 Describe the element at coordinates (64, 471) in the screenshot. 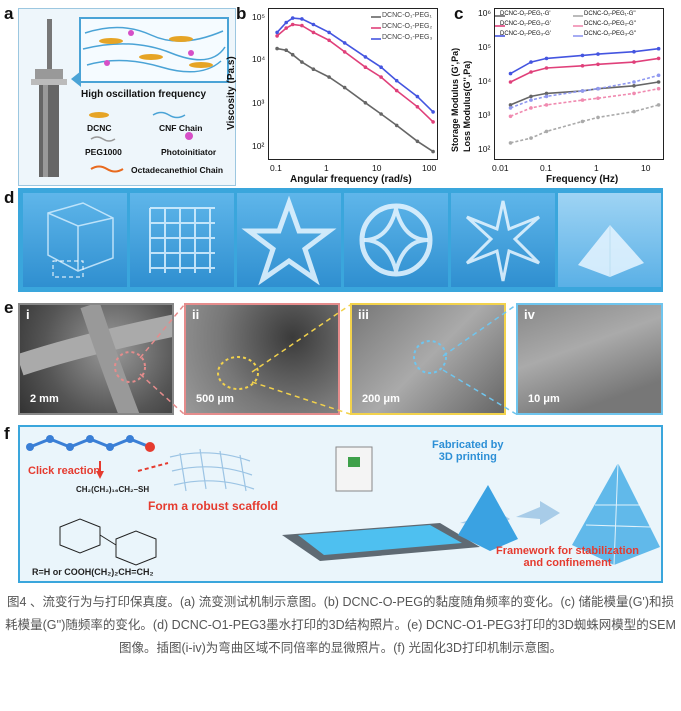

I see `click-reaction-label: Click reaction` at that location.